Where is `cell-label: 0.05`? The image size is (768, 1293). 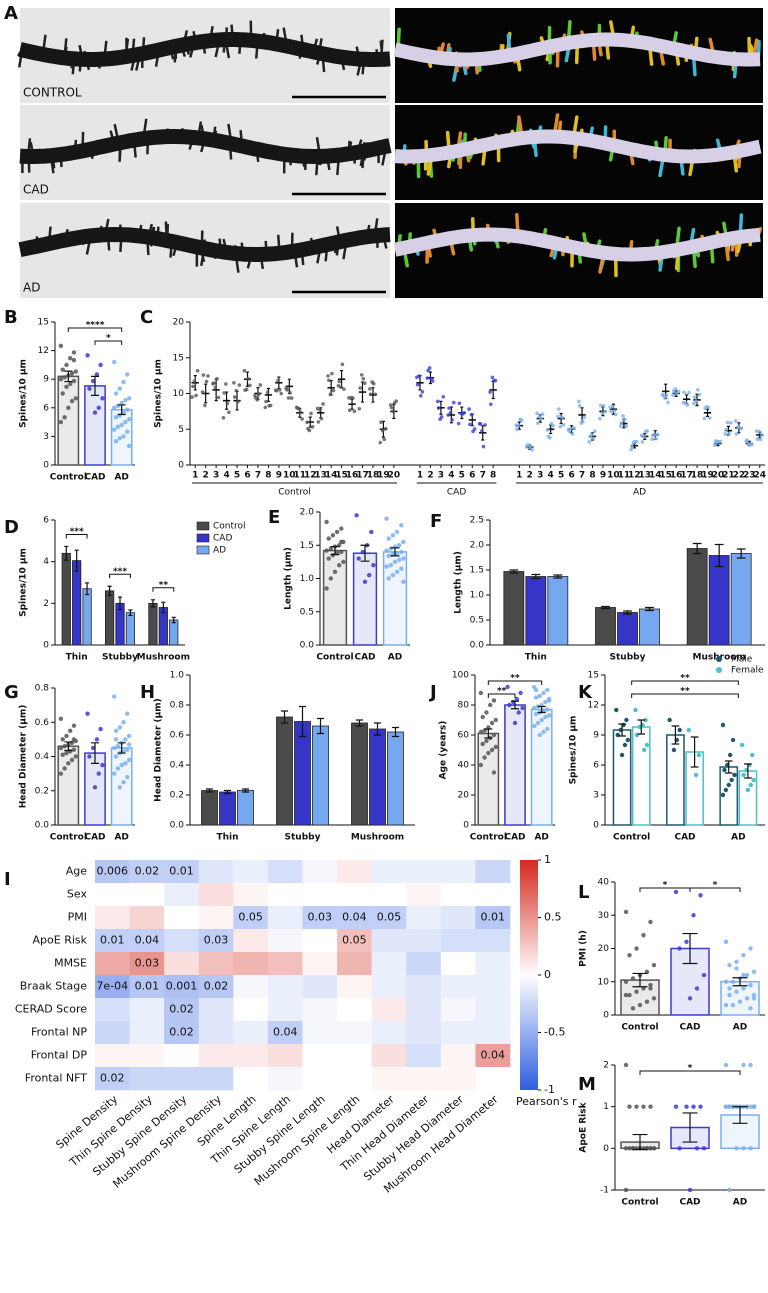
cell-label: 0.05 is located at coordinates (250, 917).